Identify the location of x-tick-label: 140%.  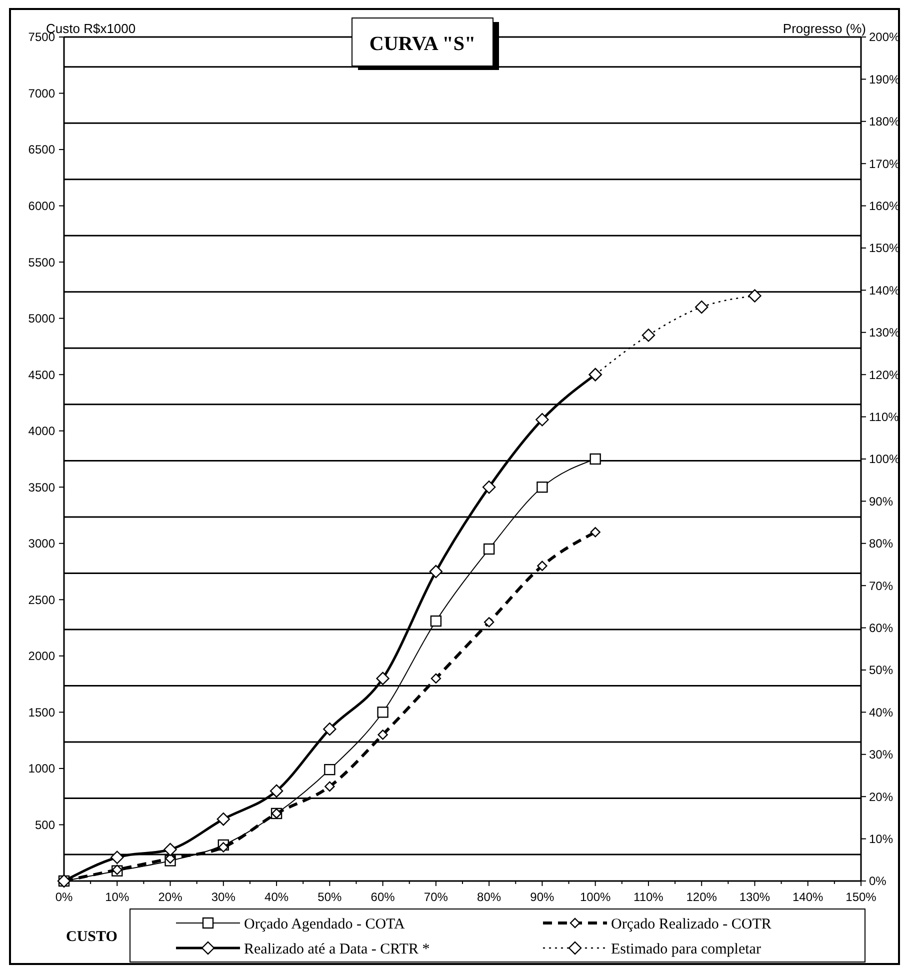
(808, 897).